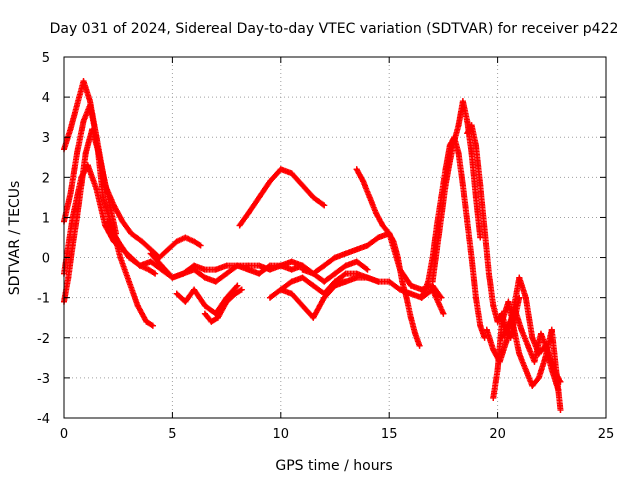 This screenshot has width=640, height=480. Describe the element at coordinates (282, 197) in the screenshot. I see `series-track-i` at that location.